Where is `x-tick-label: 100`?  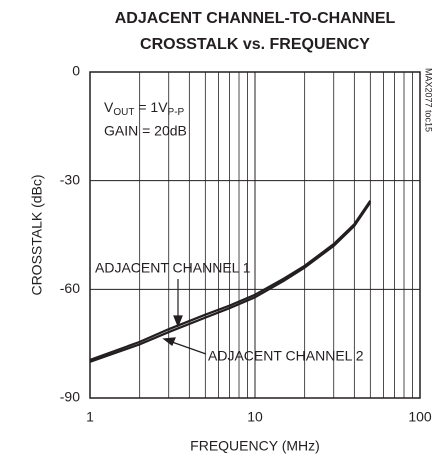
x-tick-label: 100 is located at coordinates (420, 417).